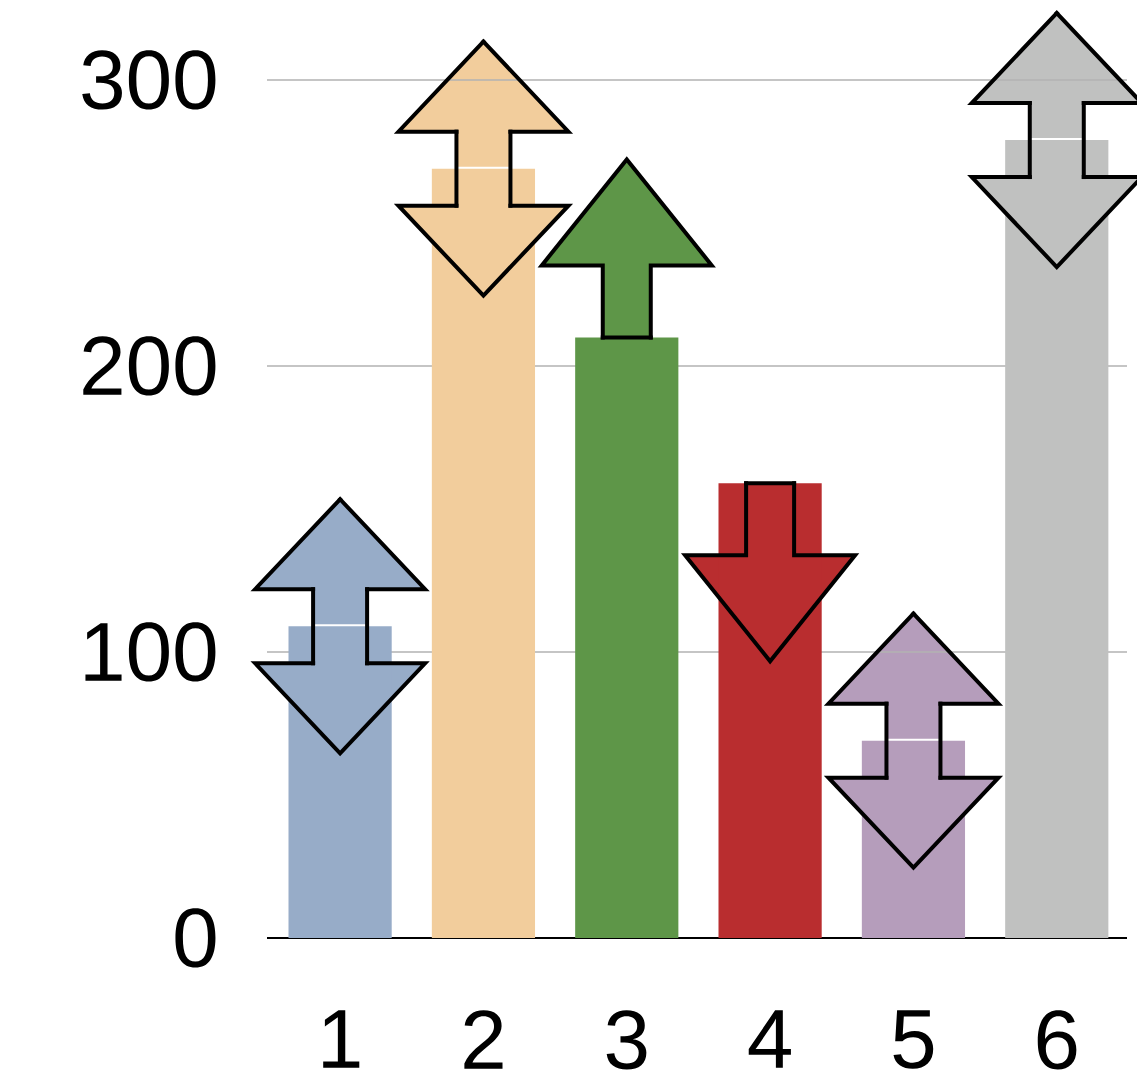 This screenshot has height=1079, width=1137. What do you see at coordinates (1057, 1040) in the screenshot?
I see `x-tick-label: 6` at bounding box center [1057, 1040].